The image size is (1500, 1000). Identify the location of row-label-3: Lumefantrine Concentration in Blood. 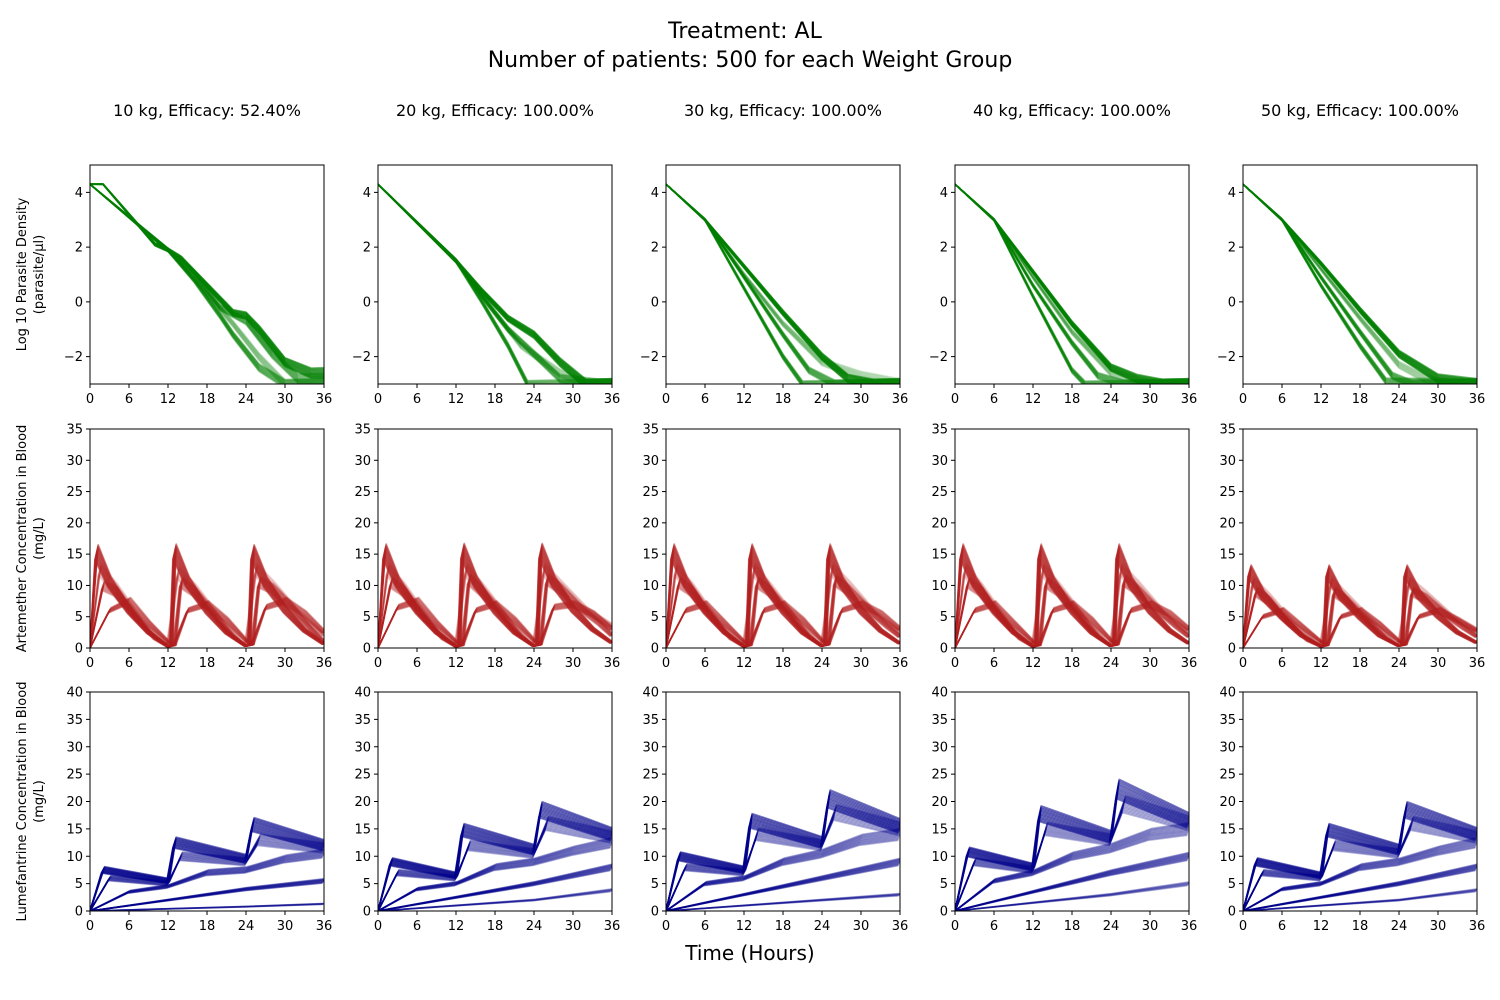
(22, 802).